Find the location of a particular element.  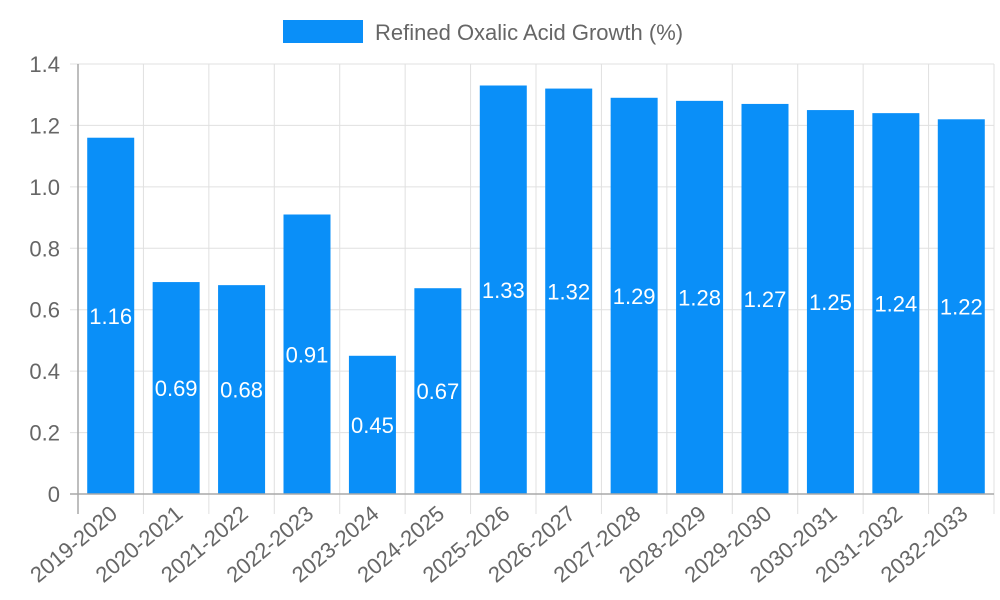

y-tick-label: 0.4 is located at coordinates (44, 371).